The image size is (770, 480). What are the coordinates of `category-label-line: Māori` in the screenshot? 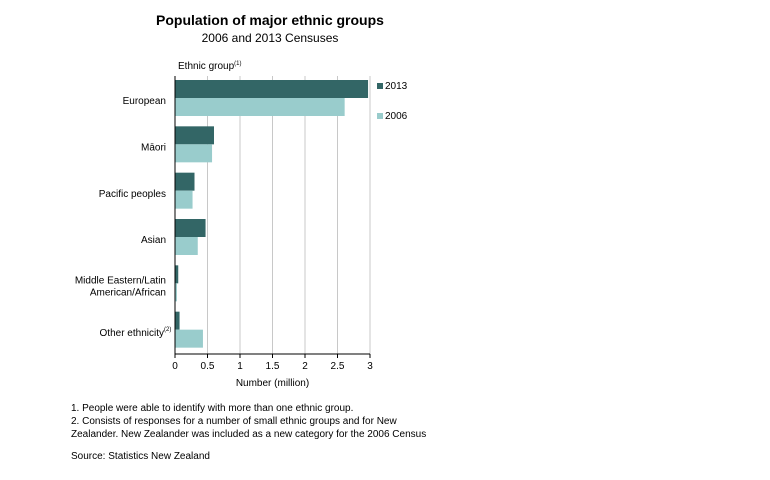 It's located at (153, 148).